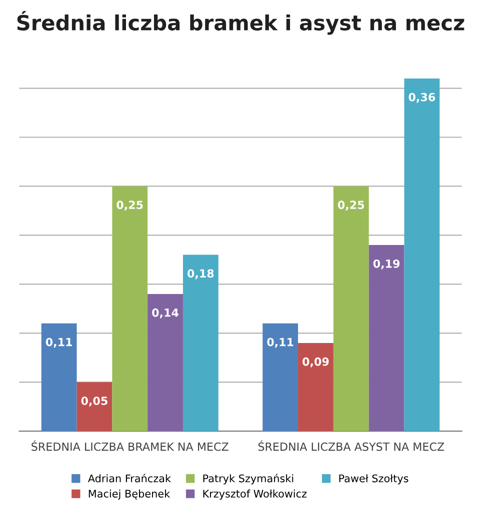 The image size is (481, 529). I want to click on legend-label: Maciej Bębenek, so click(129, 495).